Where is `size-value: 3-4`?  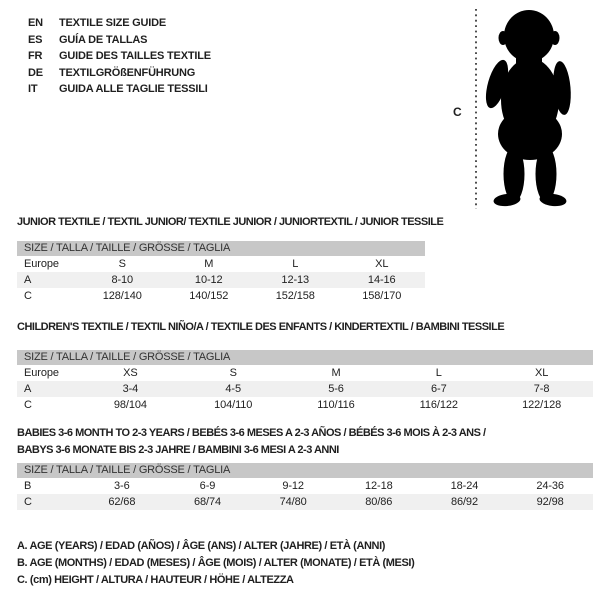
size-value: 3-4 is located at coordinates (130, 389).